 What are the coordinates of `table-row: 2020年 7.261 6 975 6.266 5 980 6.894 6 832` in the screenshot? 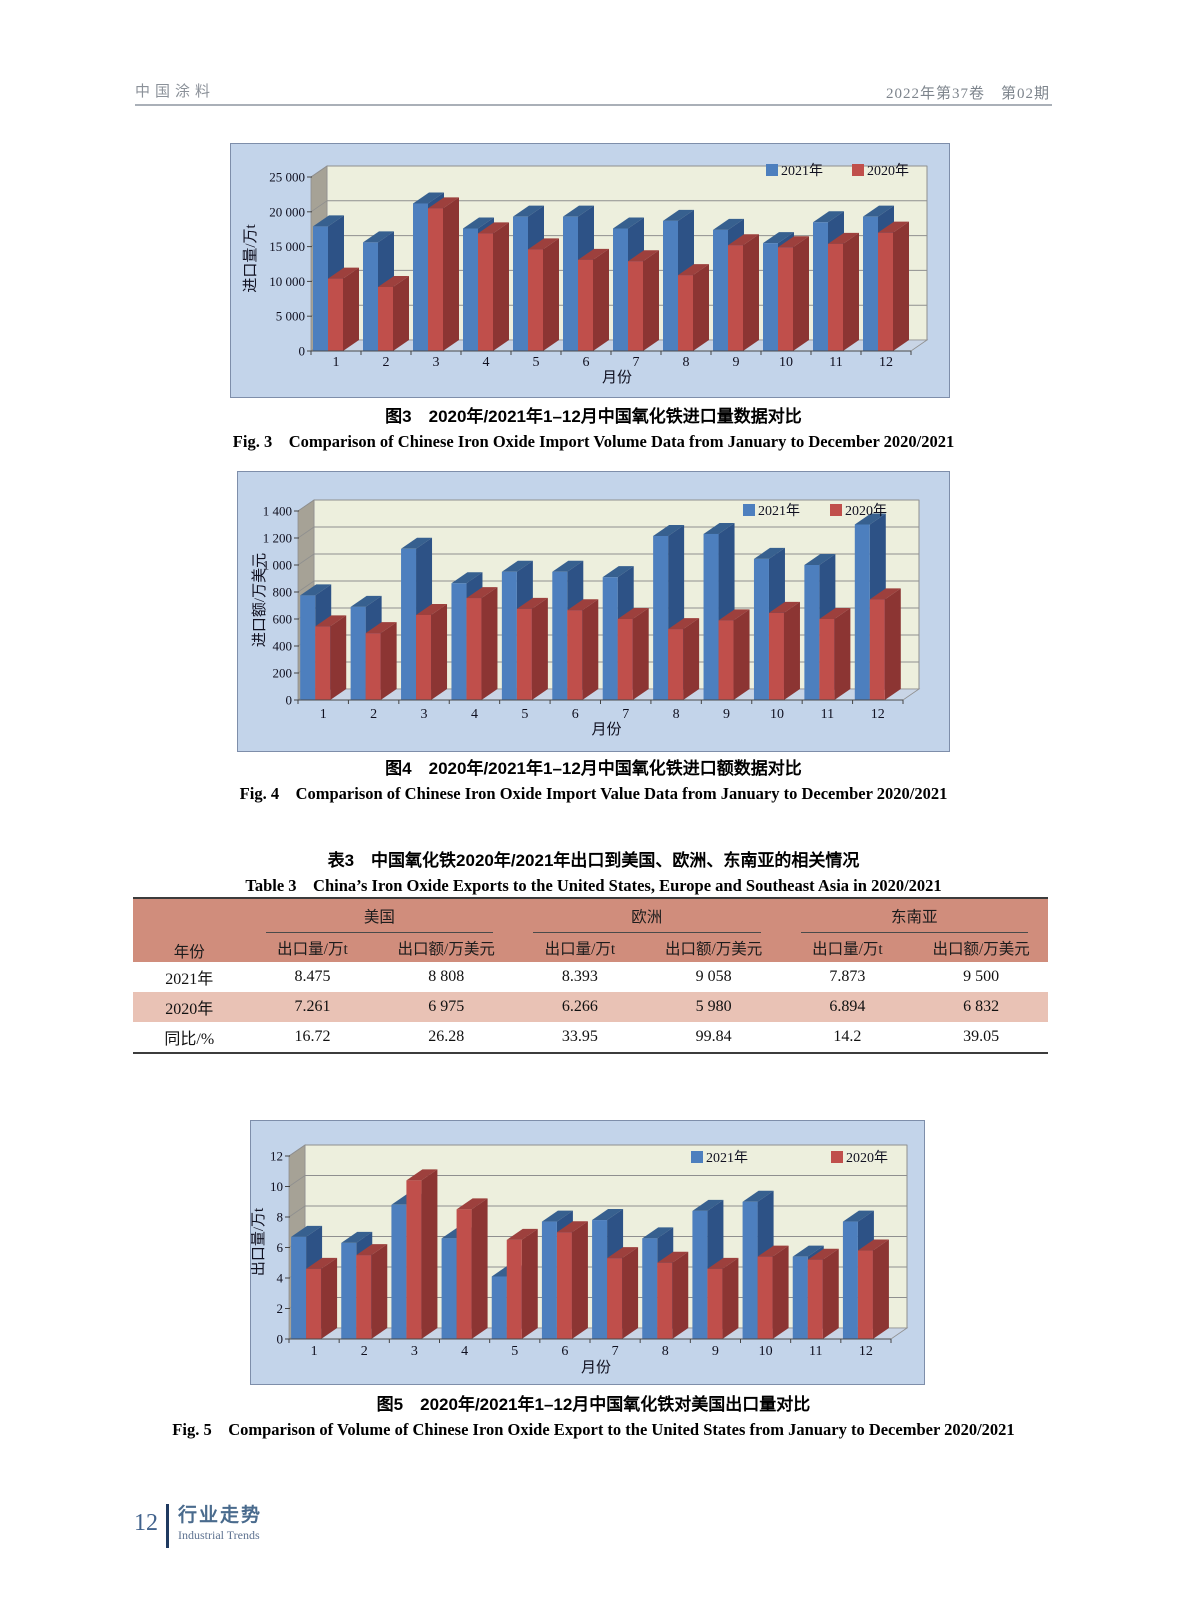 It's located at (590, 1007).